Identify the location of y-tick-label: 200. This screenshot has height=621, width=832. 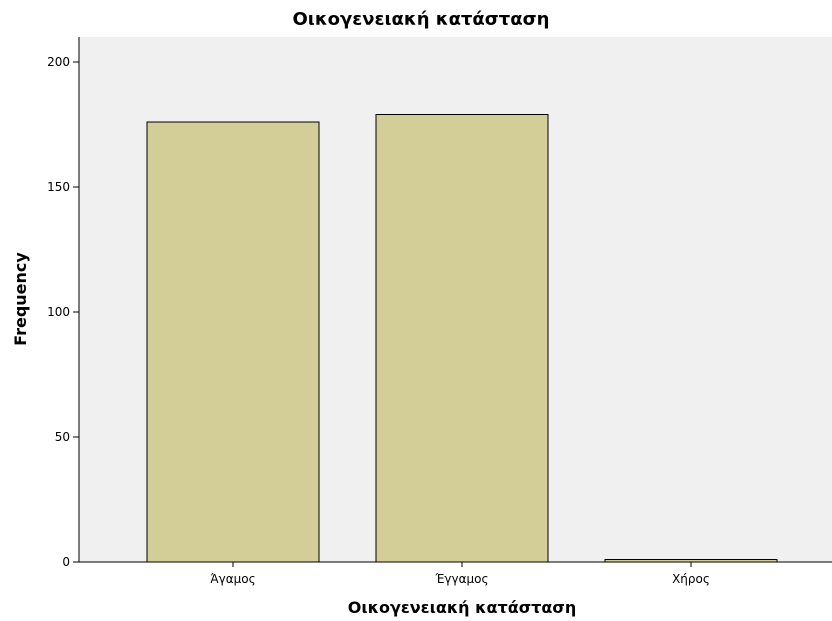
(58, 62).